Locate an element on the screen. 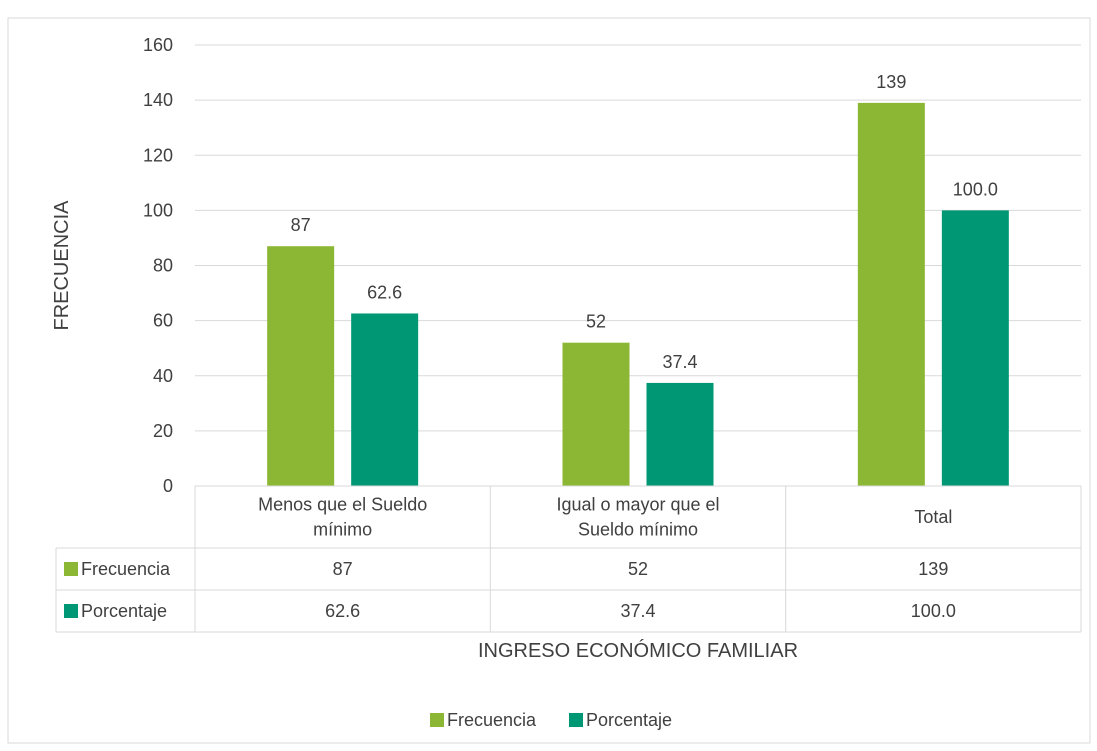  table-row-label: Frecuencia is located at coordinates (126, 569).